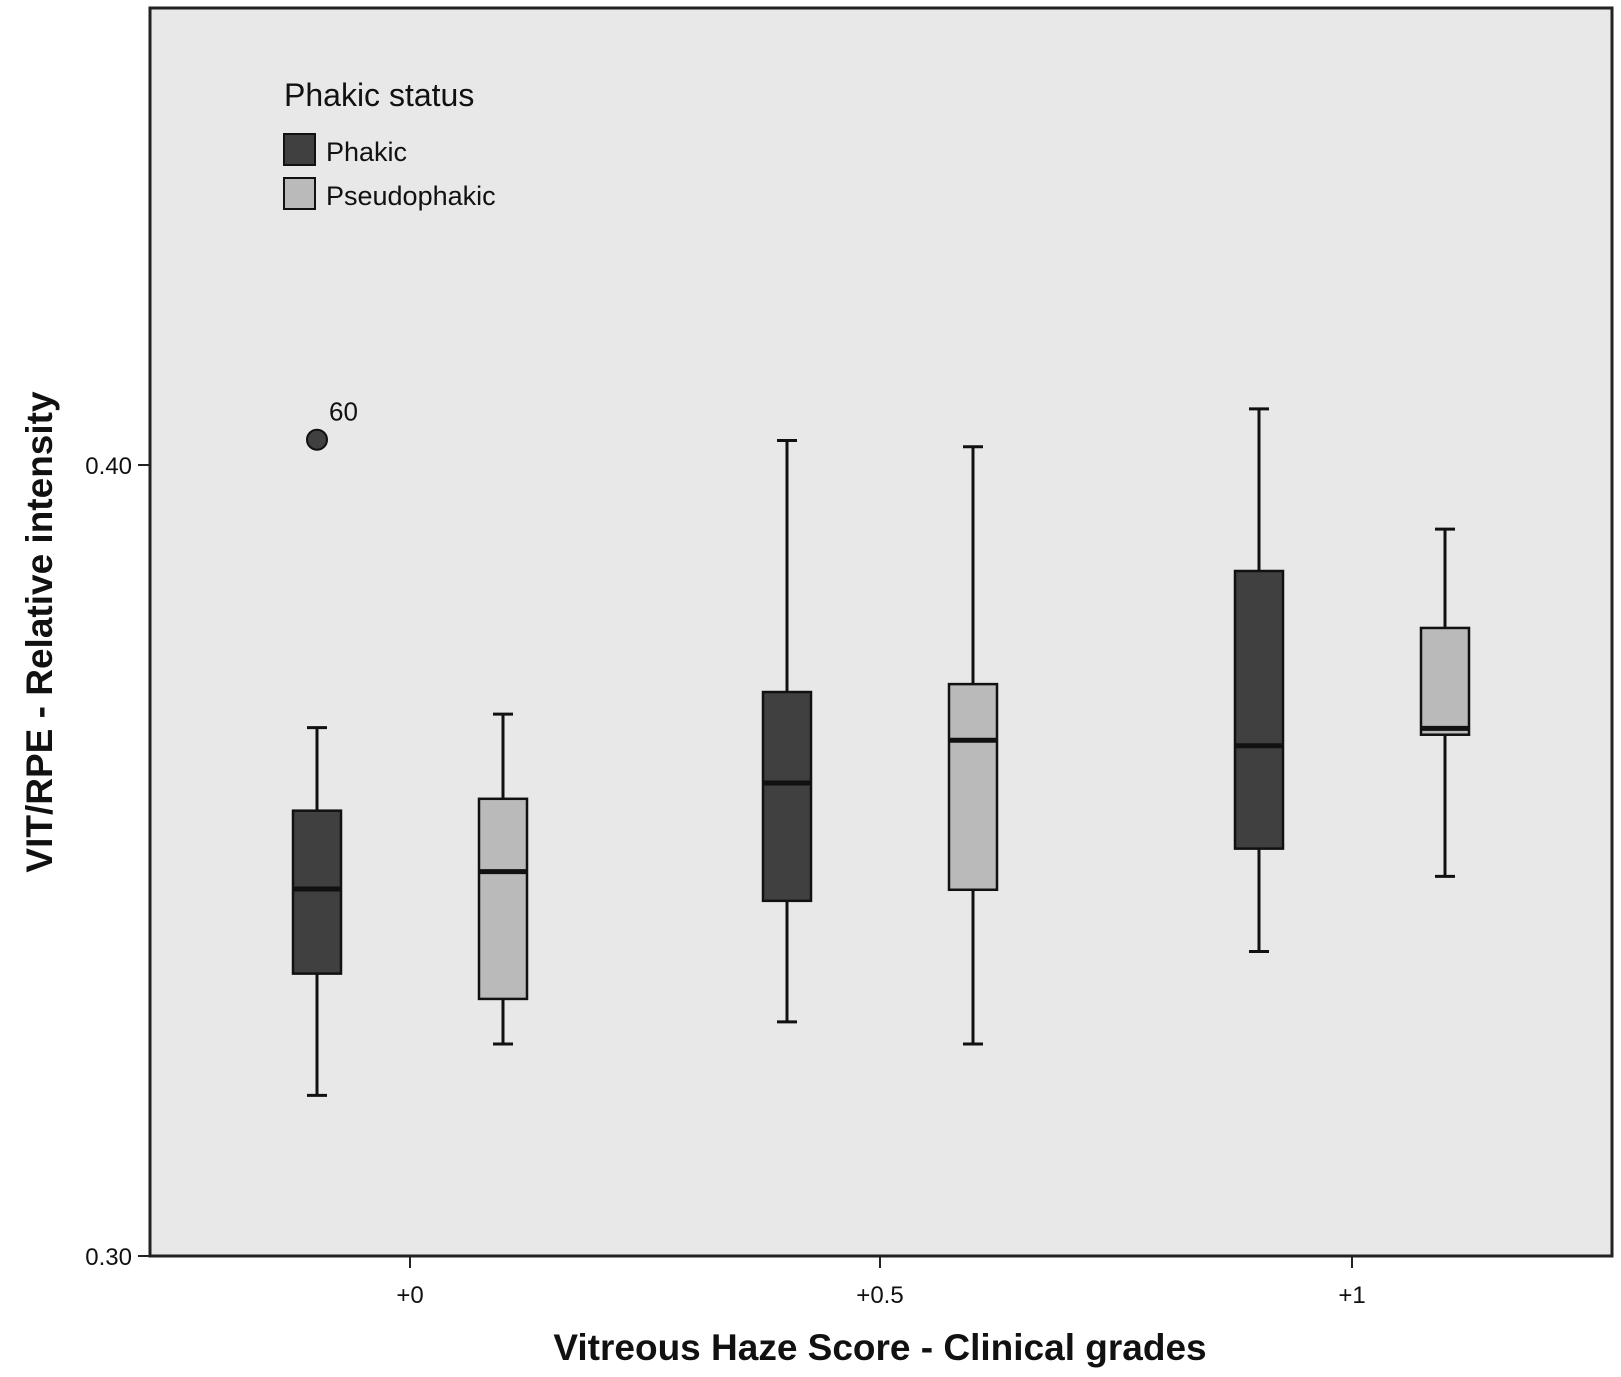  I want to click on x-axis: +0 +0.5 +1, so click(881, 1282).